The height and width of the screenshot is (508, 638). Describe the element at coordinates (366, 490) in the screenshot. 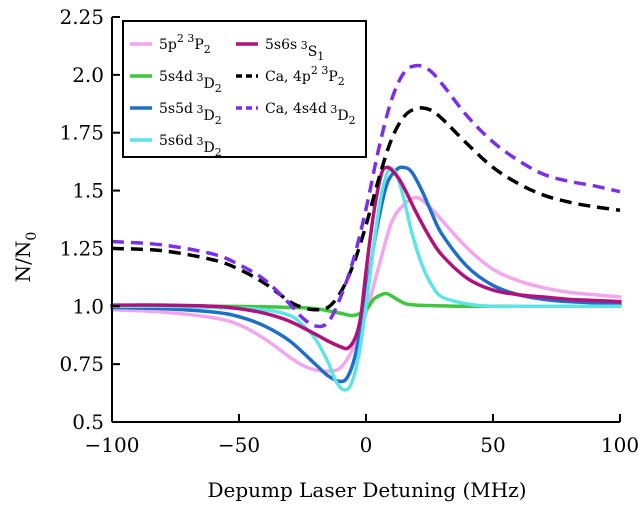

I see `x-axis-label: Depump Laser Detuning (MHz)` at that location.